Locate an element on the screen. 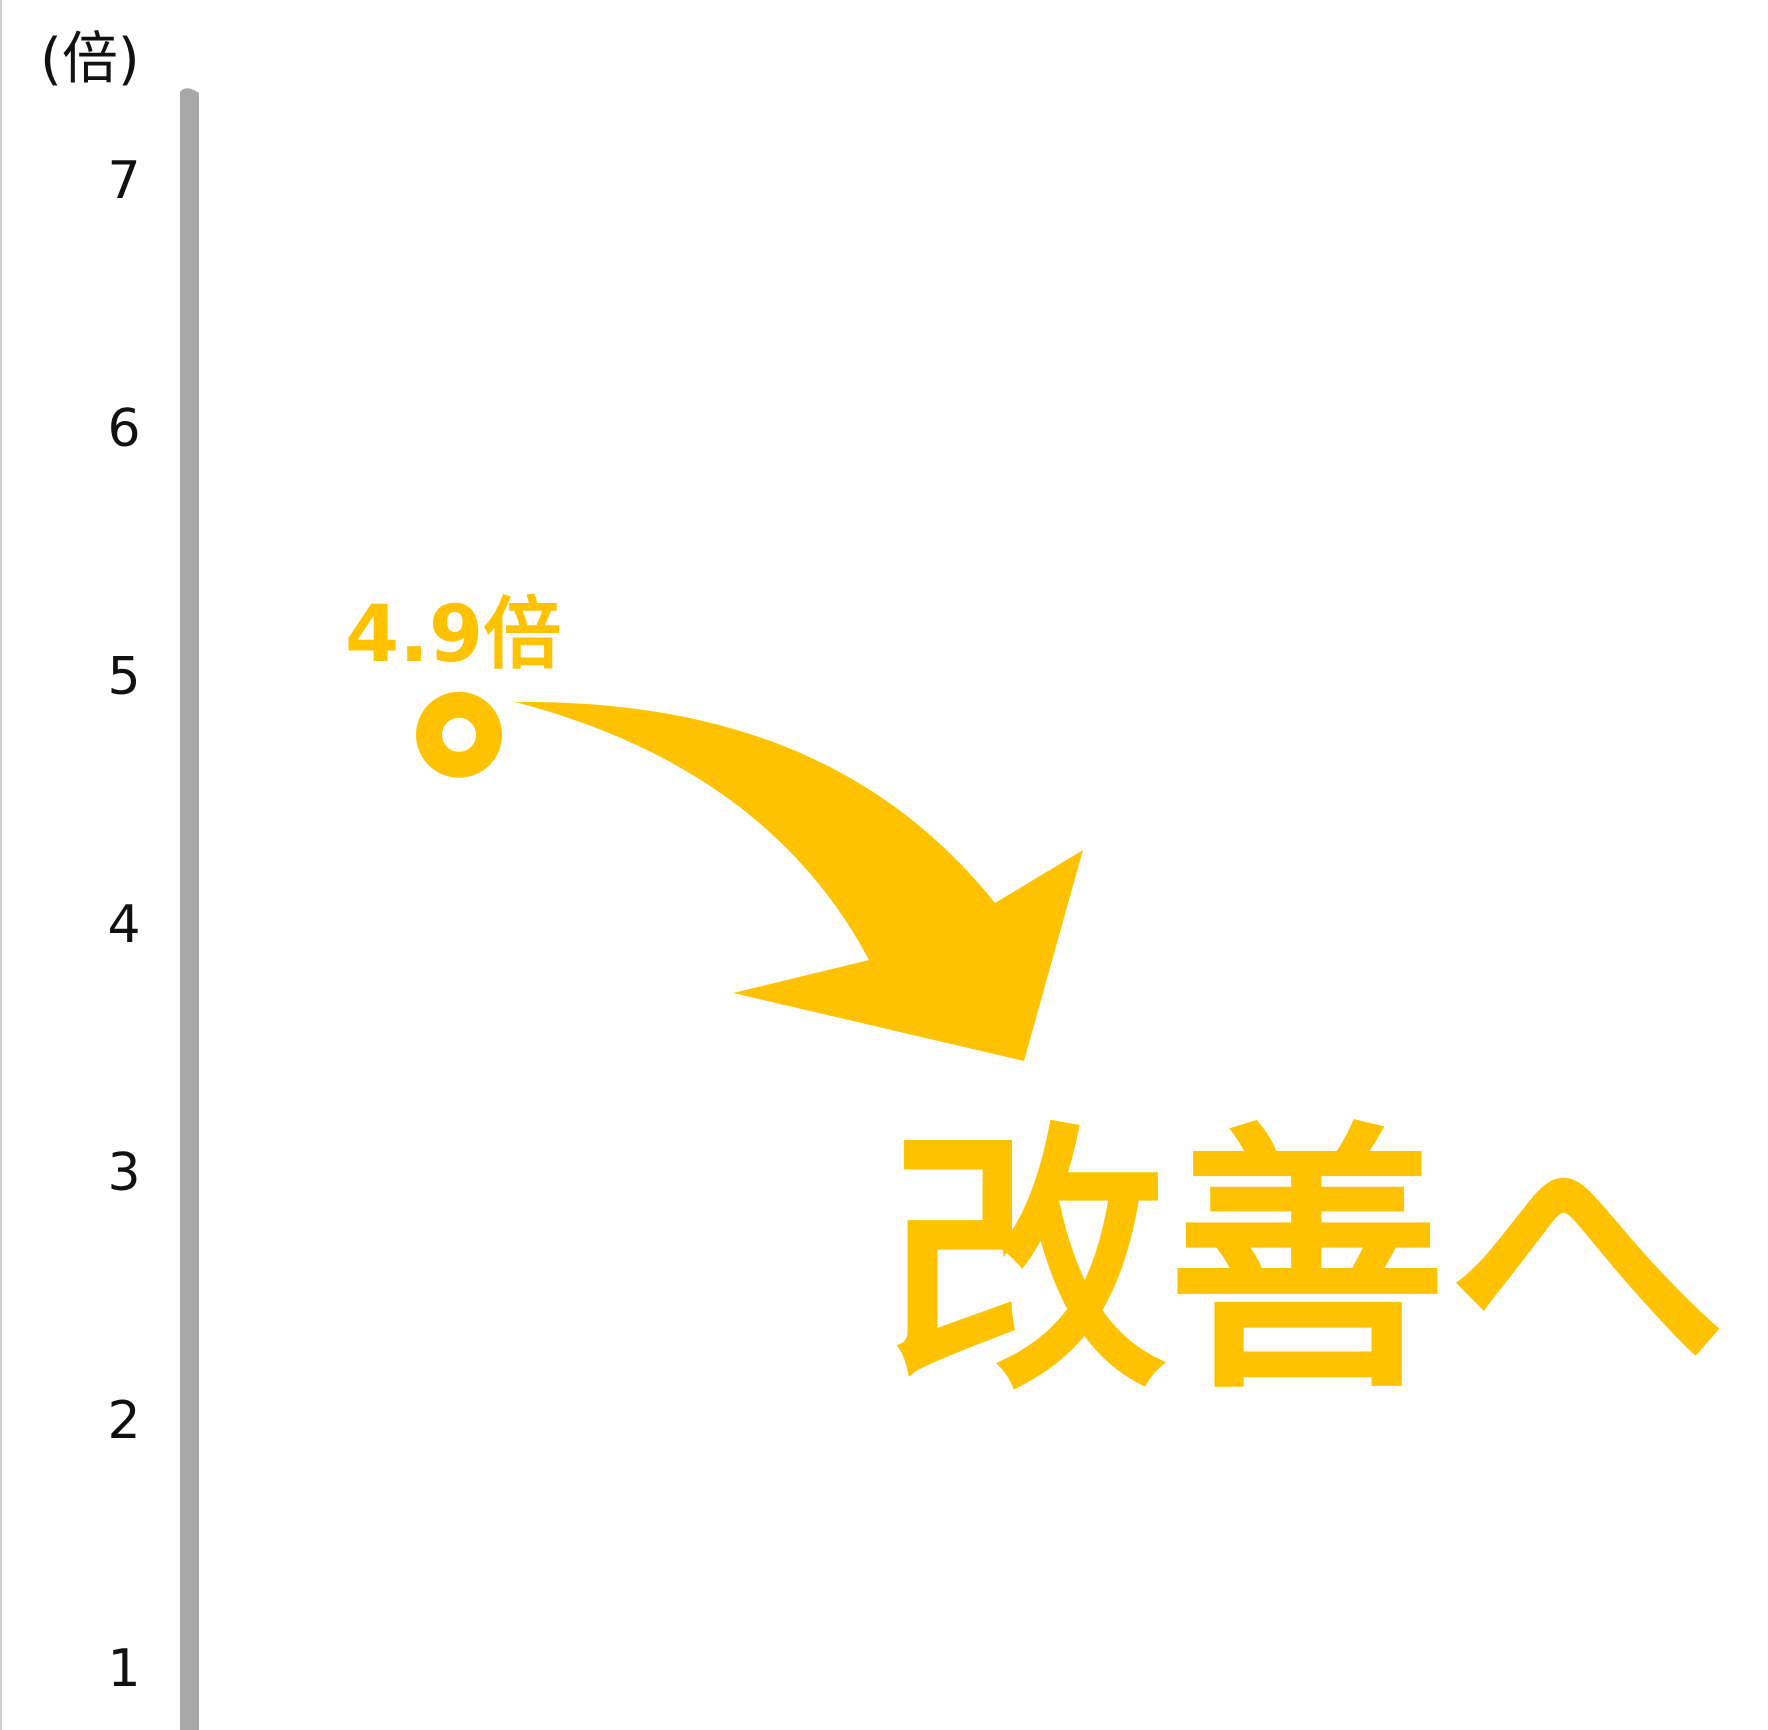  y-axis-bar is located at coordinates (189, 909).